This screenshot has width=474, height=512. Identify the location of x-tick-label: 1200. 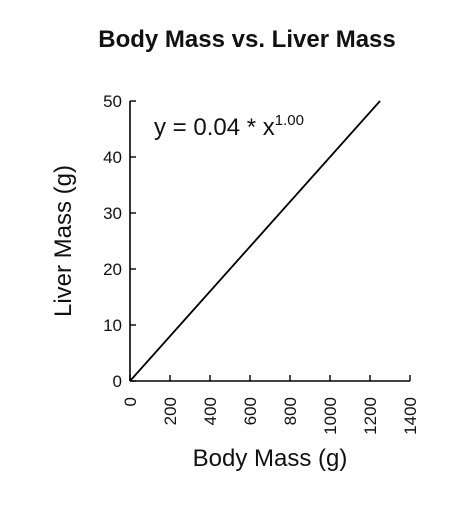
(370, 416).